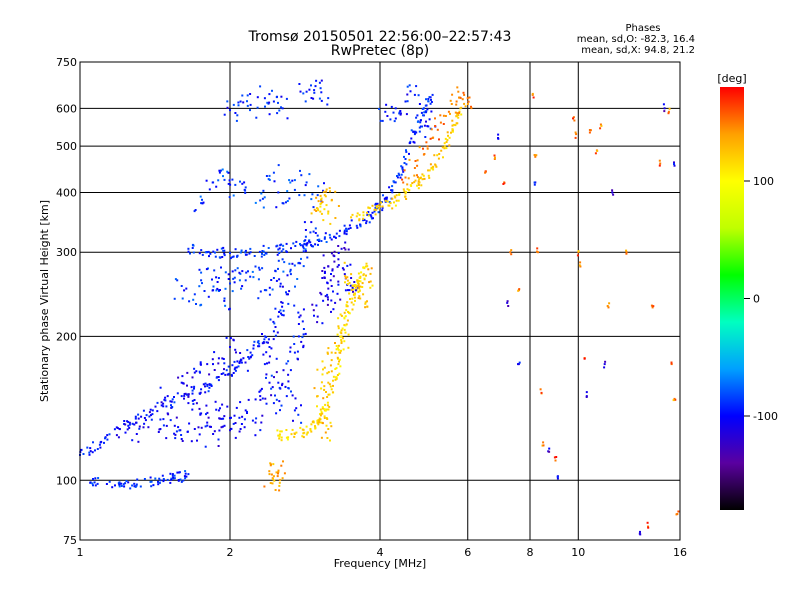  Describe the element at coordinates (763, 181) in the screenshot. I see `colorbar-tick-label: 100` at that location.